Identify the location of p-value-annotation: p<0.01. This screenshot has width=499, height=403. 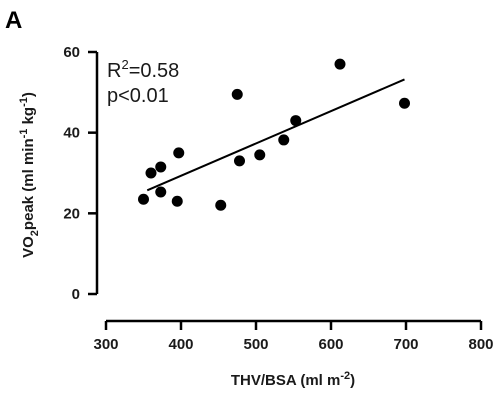
(138, 96).